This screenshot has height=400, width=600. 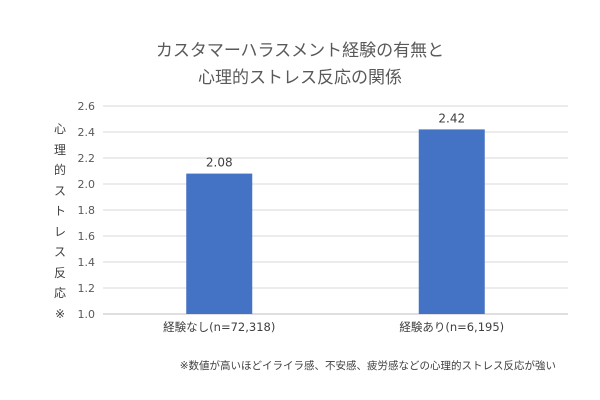 I want to click on y-tick-label: 2.6, so click(x=87, y=106).